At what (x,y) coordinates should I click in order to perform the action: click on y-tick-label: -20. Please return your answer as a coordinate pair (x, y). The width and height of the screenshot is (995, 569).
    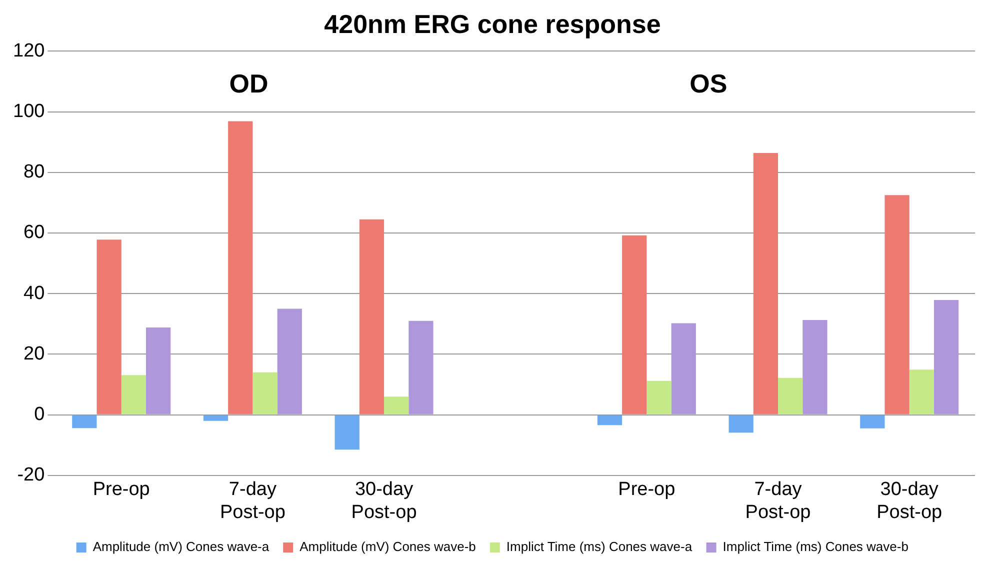
    Looking at the image, I should click on (31, 475).